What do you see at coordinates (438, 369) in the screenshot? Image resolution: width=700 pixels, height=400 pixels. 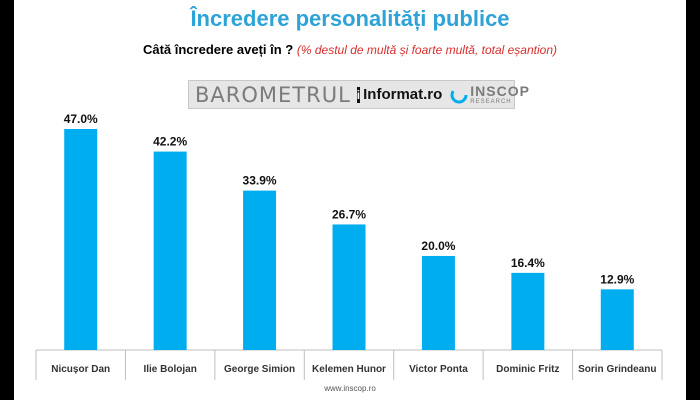 I see `category-label-4: Victor Ponta` at bounding box center [438, 369].